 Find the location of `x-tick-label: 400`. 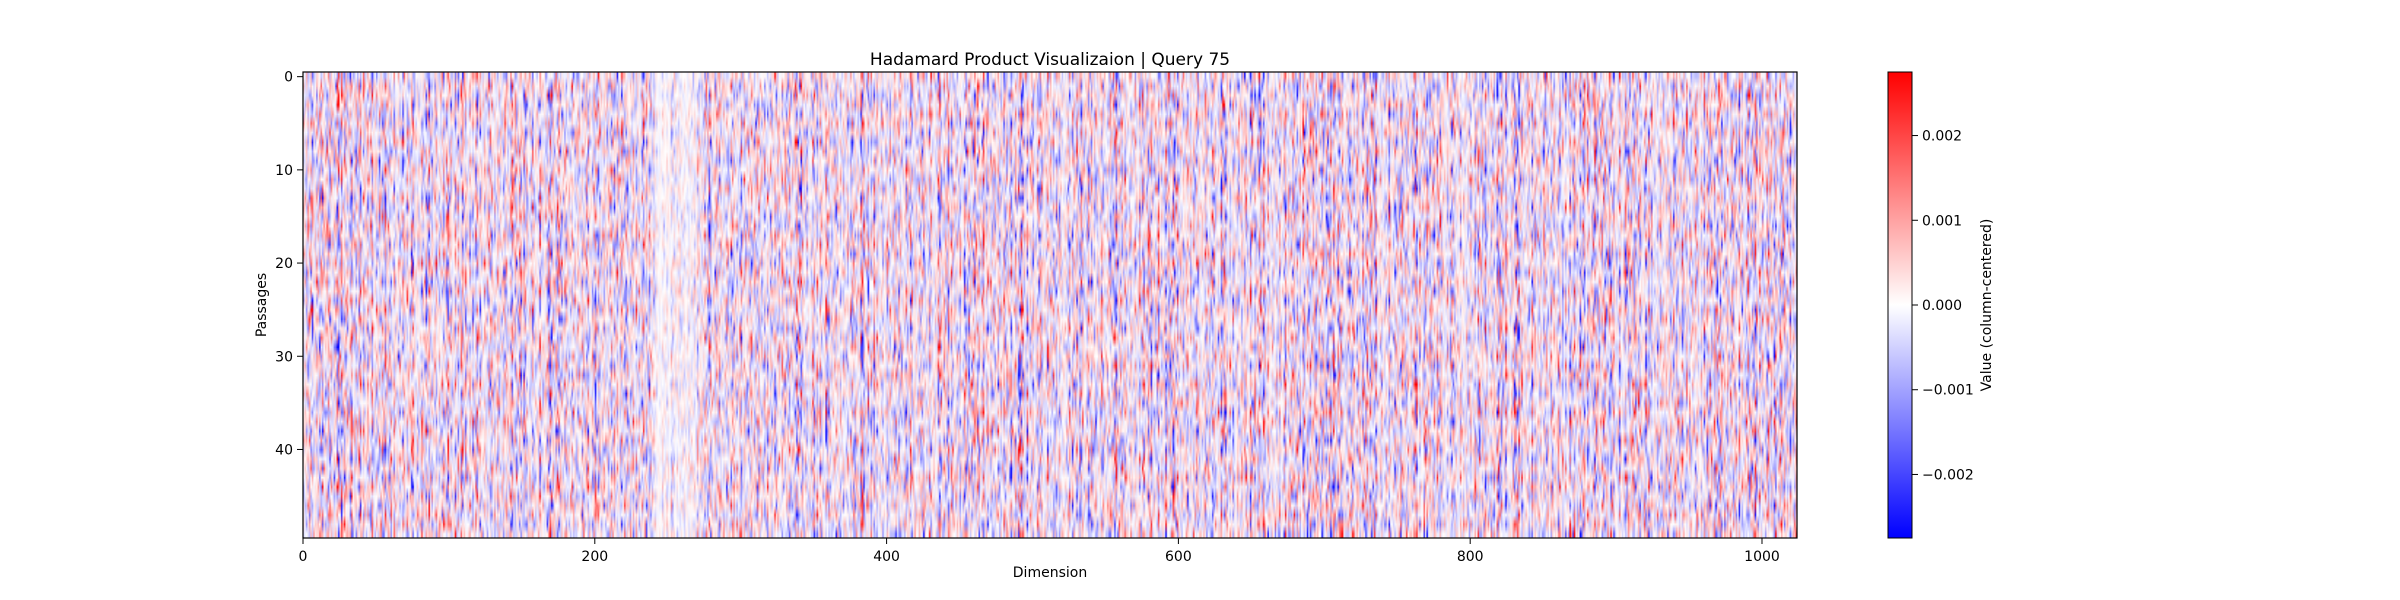

x-tick-label: 400 is located at coordinates (886, 557).